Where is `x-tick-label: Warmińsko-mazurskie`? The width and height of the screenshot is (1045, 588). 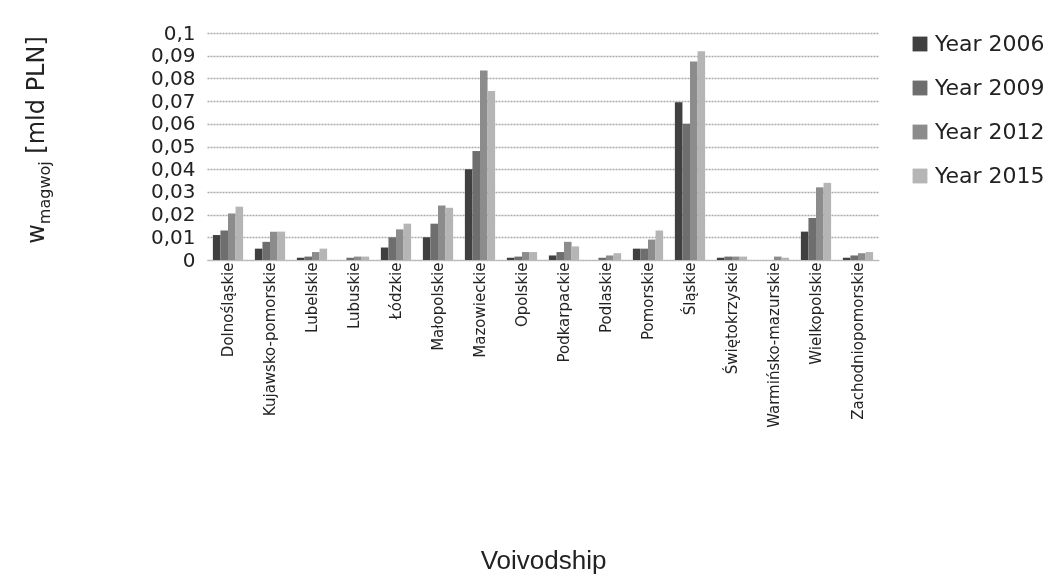
x-tick-label: Warmińsko-mazurskie is located at coordinates (774, 345).